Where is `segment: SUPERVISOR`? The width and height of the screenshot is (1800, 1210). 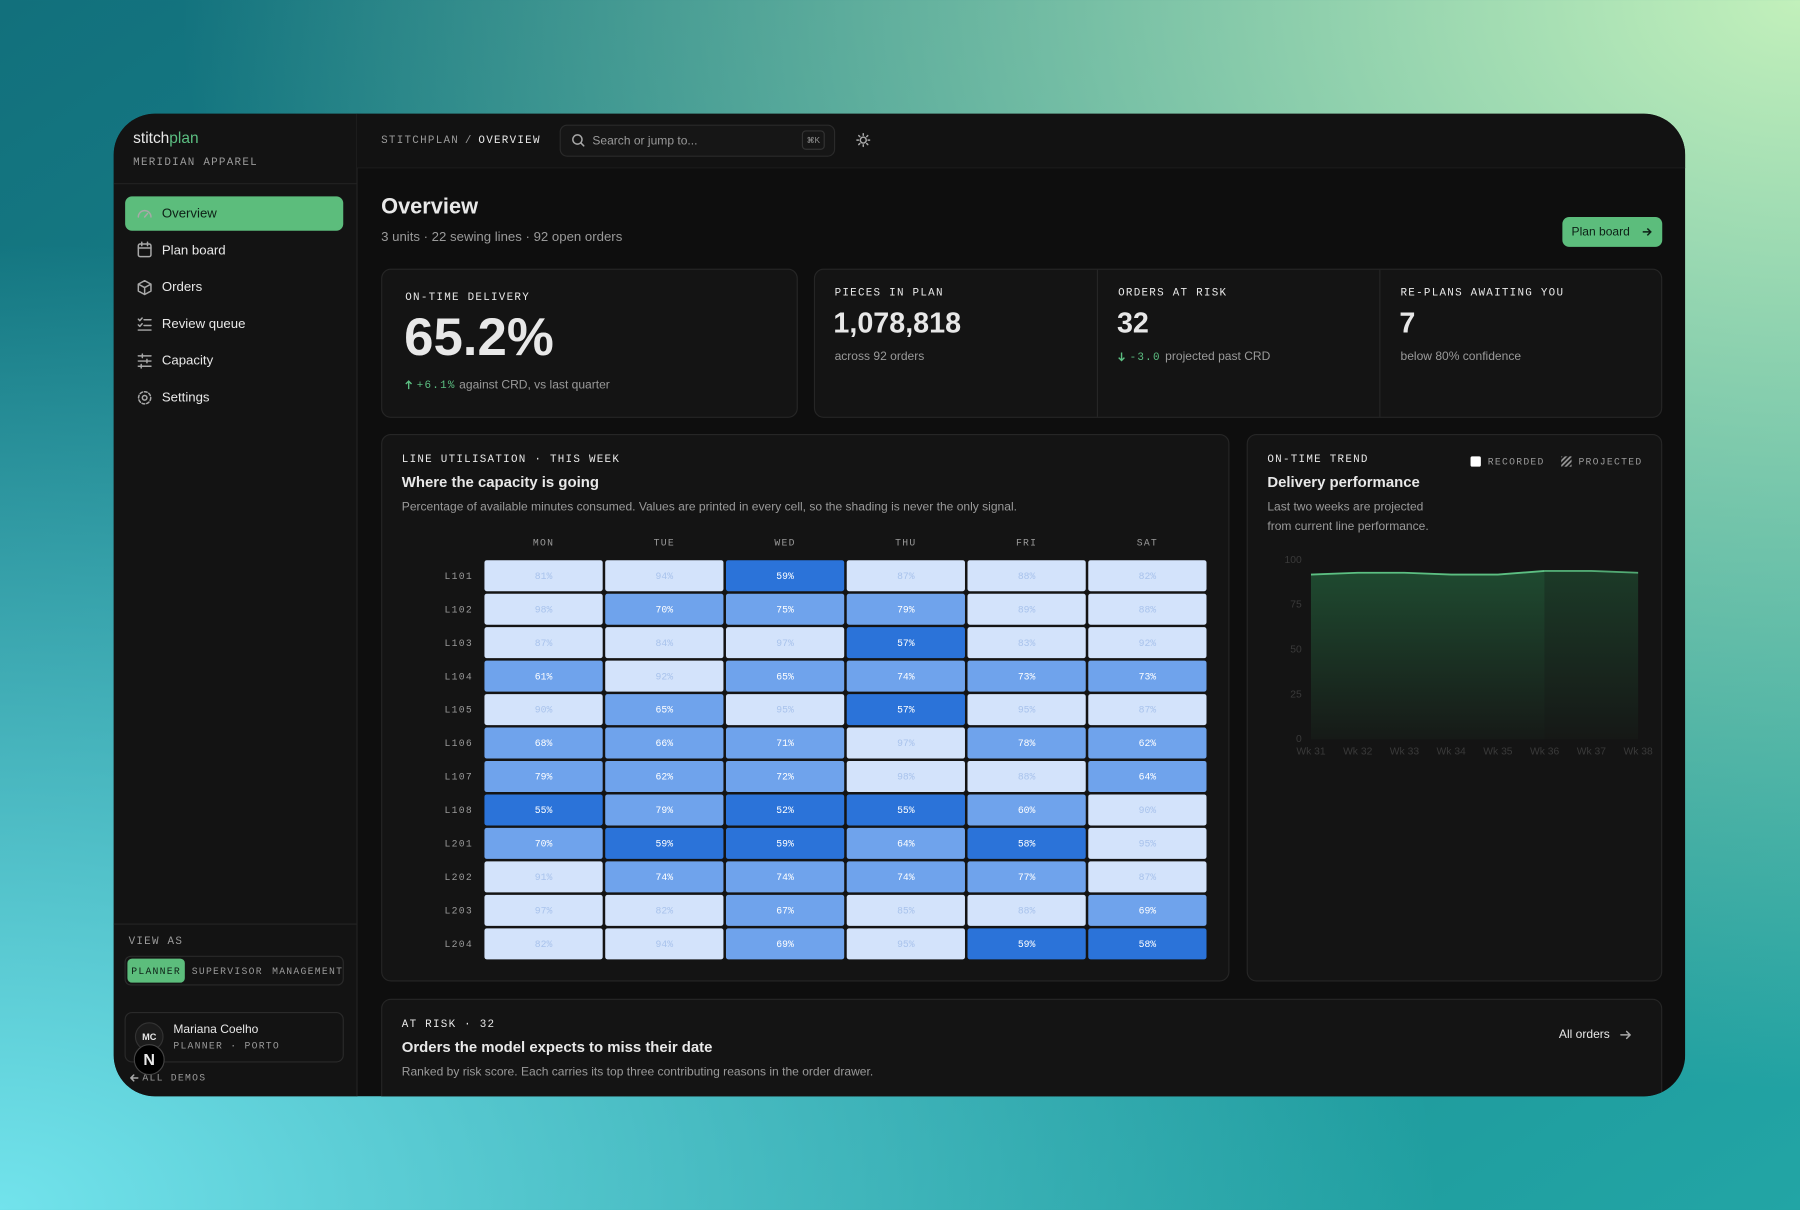 segment: SUPERVISOR is located at coordinates (227, 971).